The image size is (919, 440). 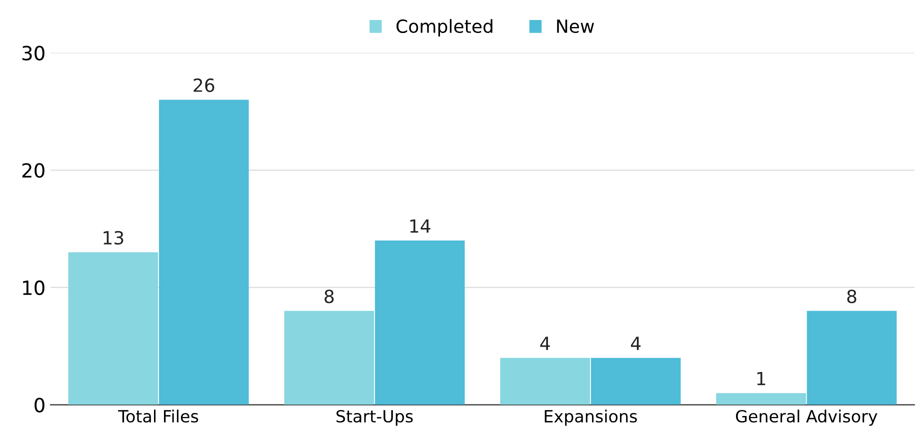 What do you see at coordinates (374, 418) in the screenshot?
I see `x-tick-label: Start-Ups` at bounding box center [374, 418].